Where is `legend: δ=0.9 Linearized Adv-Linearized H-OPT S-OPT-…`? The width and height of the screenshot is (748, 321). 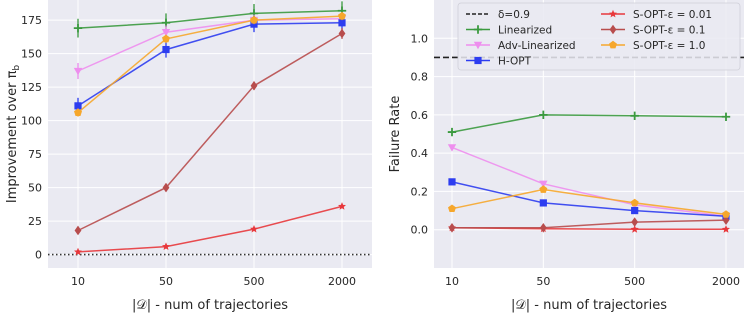
legend: δ=0.9 Linearized Adv-Linearized H-OPT S-OPT-… is located at coordinates (599, 36).